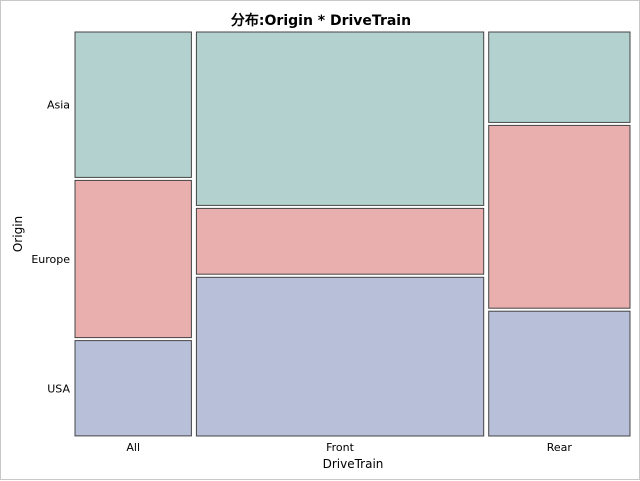  Describe the element at coordinates (340, 447) in the screenshot. I see `x-tick-front: Front` at that location.